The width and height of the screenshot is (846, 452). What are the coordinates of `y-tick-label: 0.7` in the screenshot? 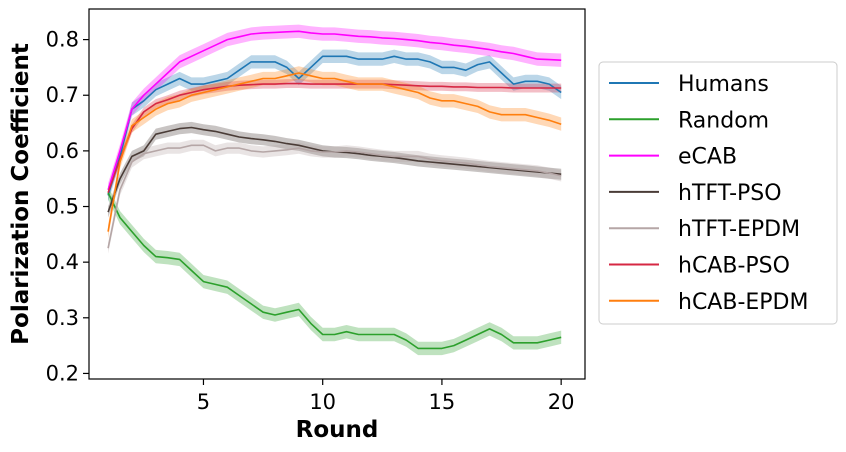 It's located at (62, 95).